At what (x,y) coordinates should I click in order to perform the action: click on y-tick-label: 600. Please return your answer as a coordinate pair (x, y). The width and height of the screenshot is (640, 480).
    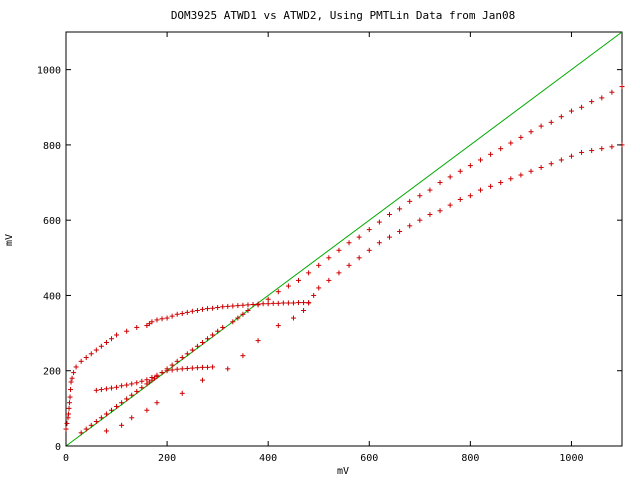
    Looking at the image, I should click on (52, 221).